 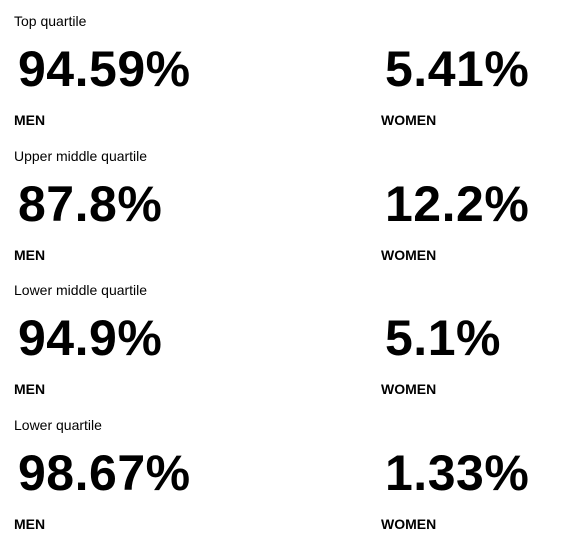 What do you see at coordinates (457, 473) in the screenshot?
I see `women-percentage: 1.33%` at bounding box center [457, 473].